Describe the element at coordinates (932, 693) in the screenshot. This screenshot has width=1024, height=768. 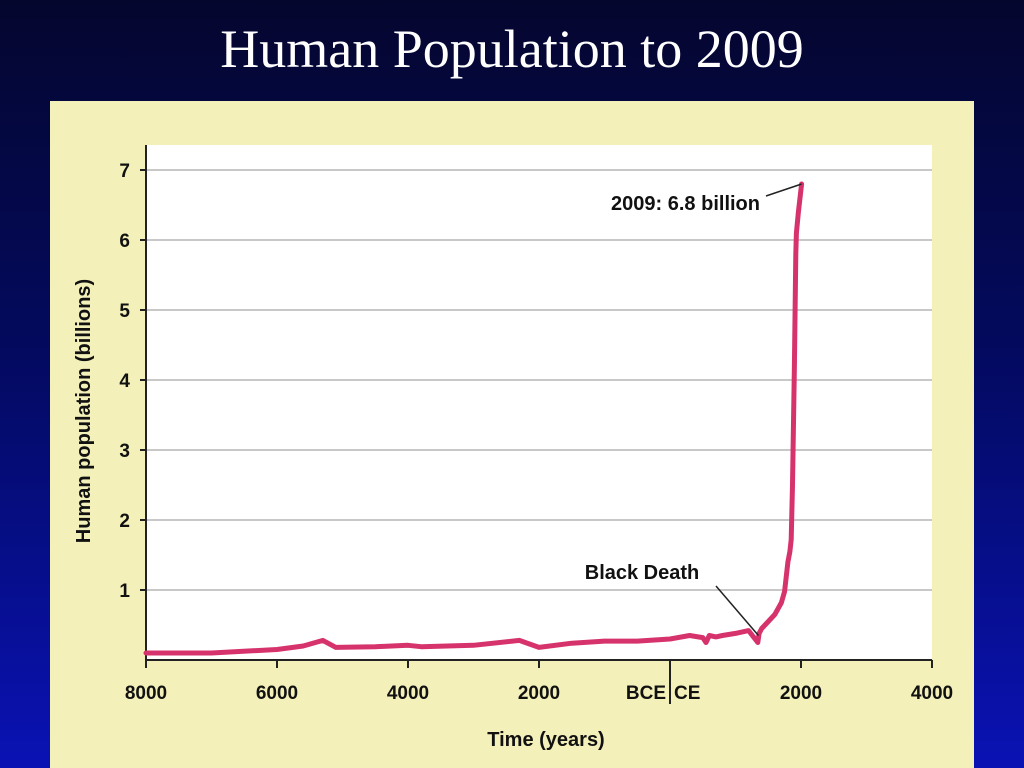
I see `x-tick-label-5: 4000` at that location.